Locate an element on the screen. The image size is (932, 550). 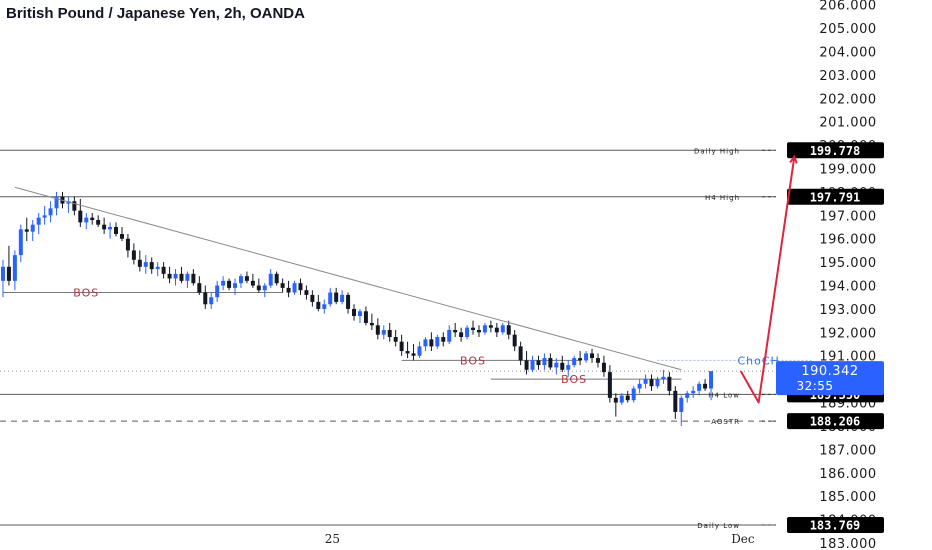
price-tag-box is located at coordinates (830, 378).